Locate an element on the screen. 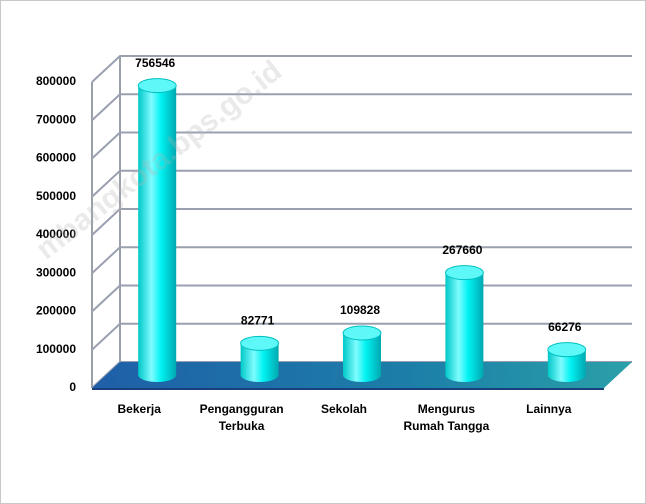  value-label: 109828 is located at coordinates (360, 310).